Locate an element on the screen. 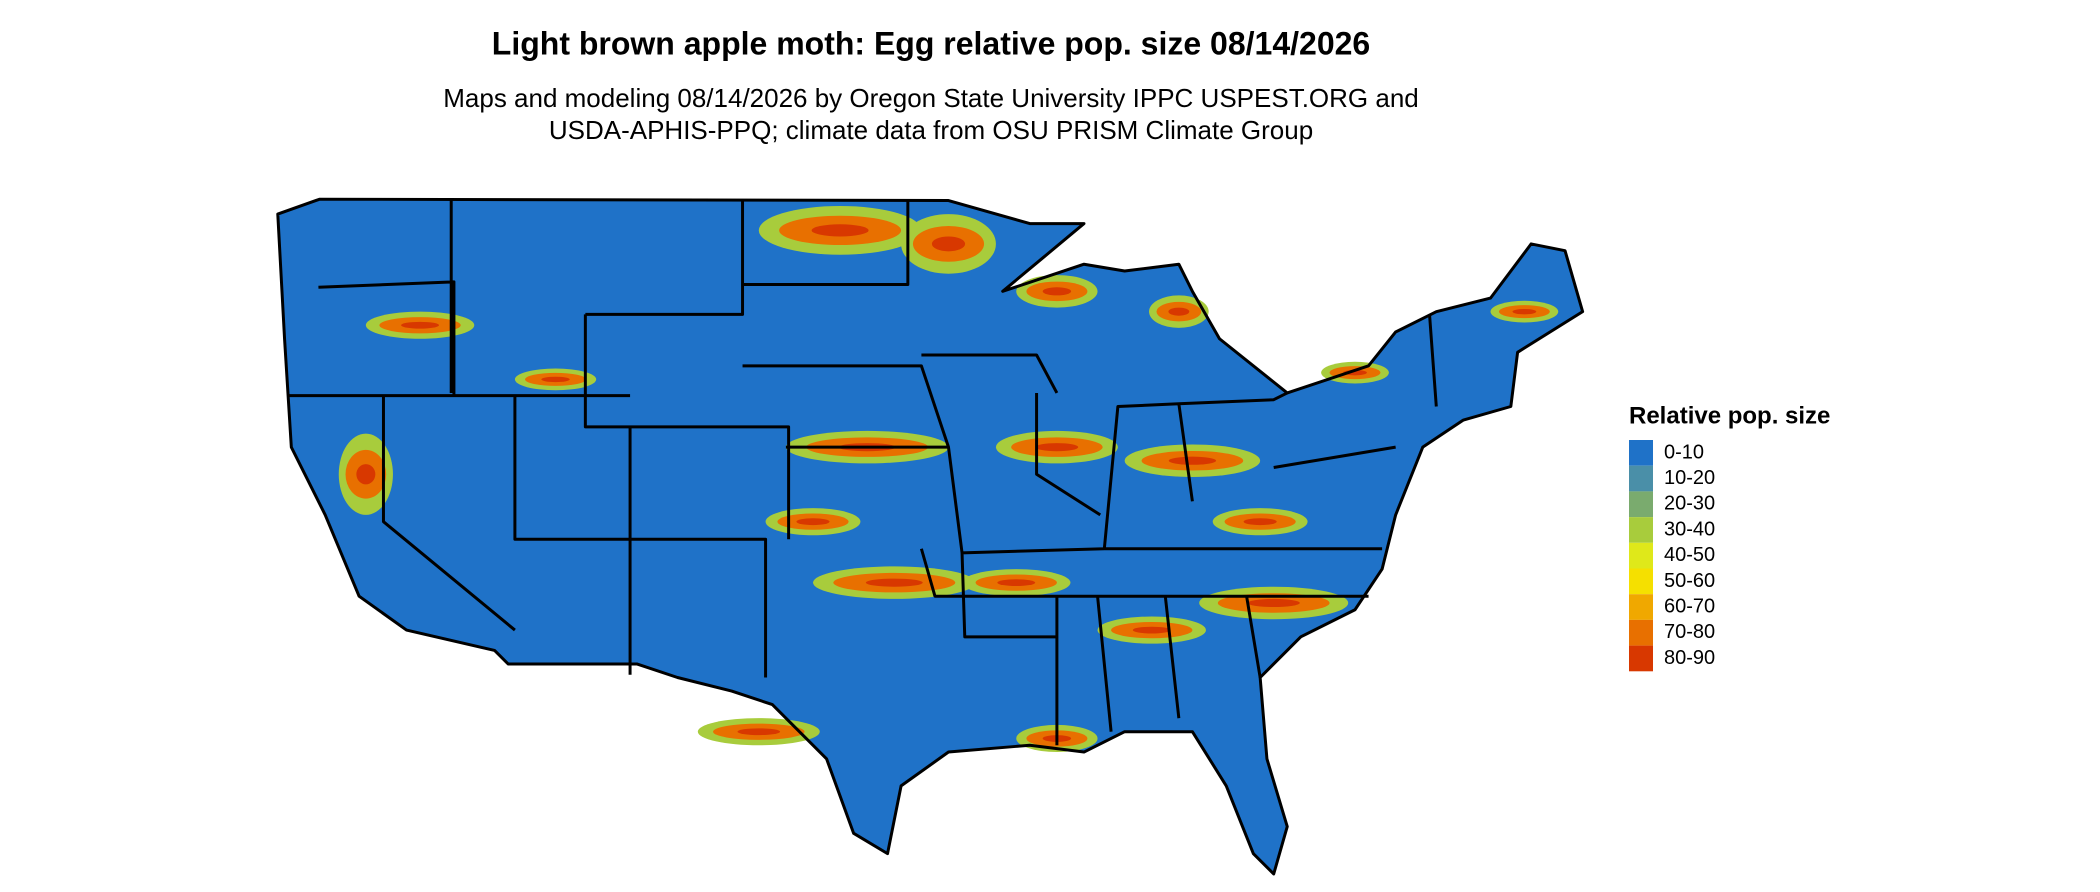 This screenshot has height=892, width=2100. legend-title: Relative pop. size is located at coordinates (1729, 415).